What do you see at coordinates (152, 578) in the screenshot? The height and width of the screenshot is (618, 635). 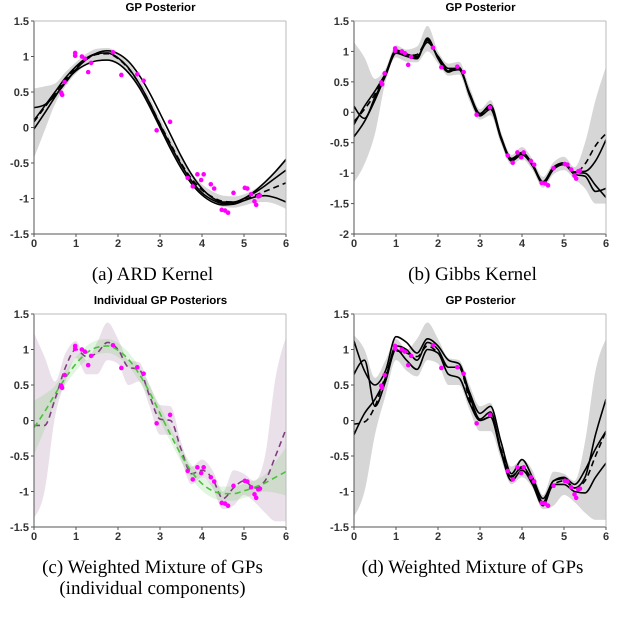 I see `text: (c) Weighted Mixture of GPs (individual components)` at bounding box center [152, 578].